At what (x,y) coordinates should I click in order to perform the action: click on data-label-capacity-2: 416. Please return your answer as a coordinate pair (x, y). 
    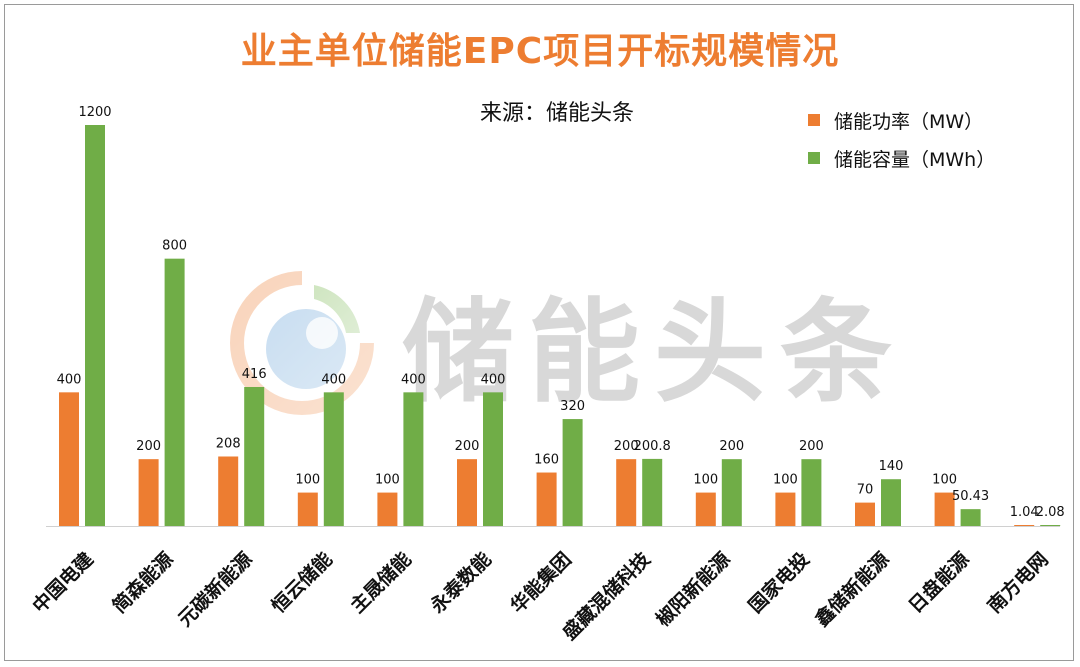
    Looking at the image, I should click on (254, 374).